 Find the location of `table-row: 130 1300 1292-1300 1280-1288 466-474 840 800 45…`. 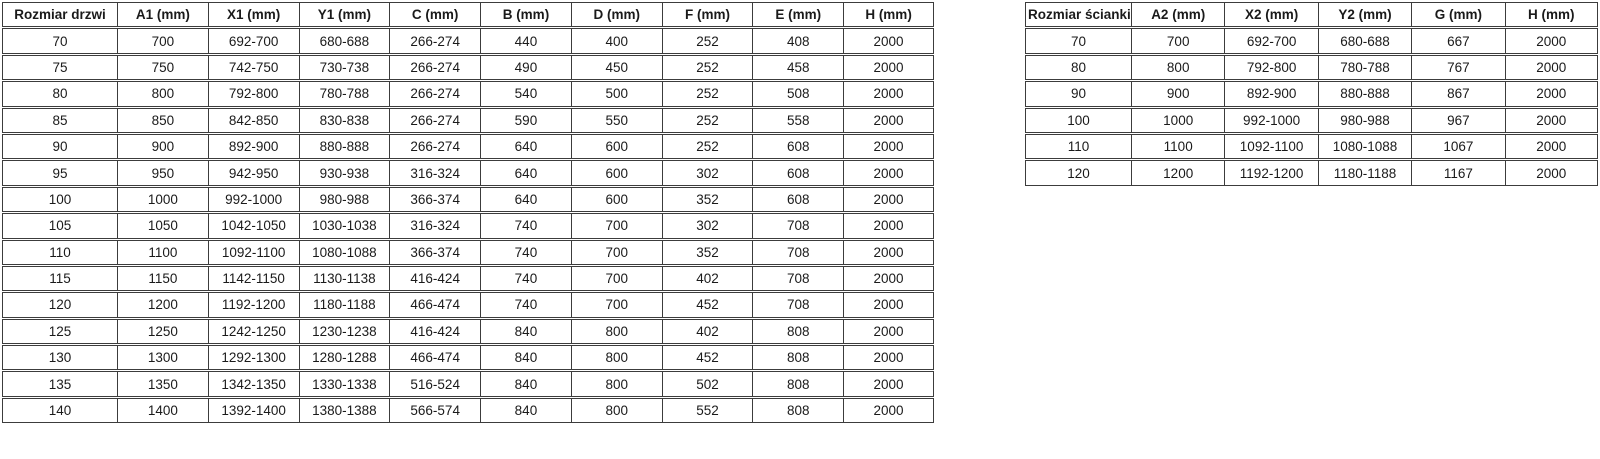

table-row: 130 1300 1292-1300 1280-1288 466-474 840 800 45… is located at coordinates (468, 358).